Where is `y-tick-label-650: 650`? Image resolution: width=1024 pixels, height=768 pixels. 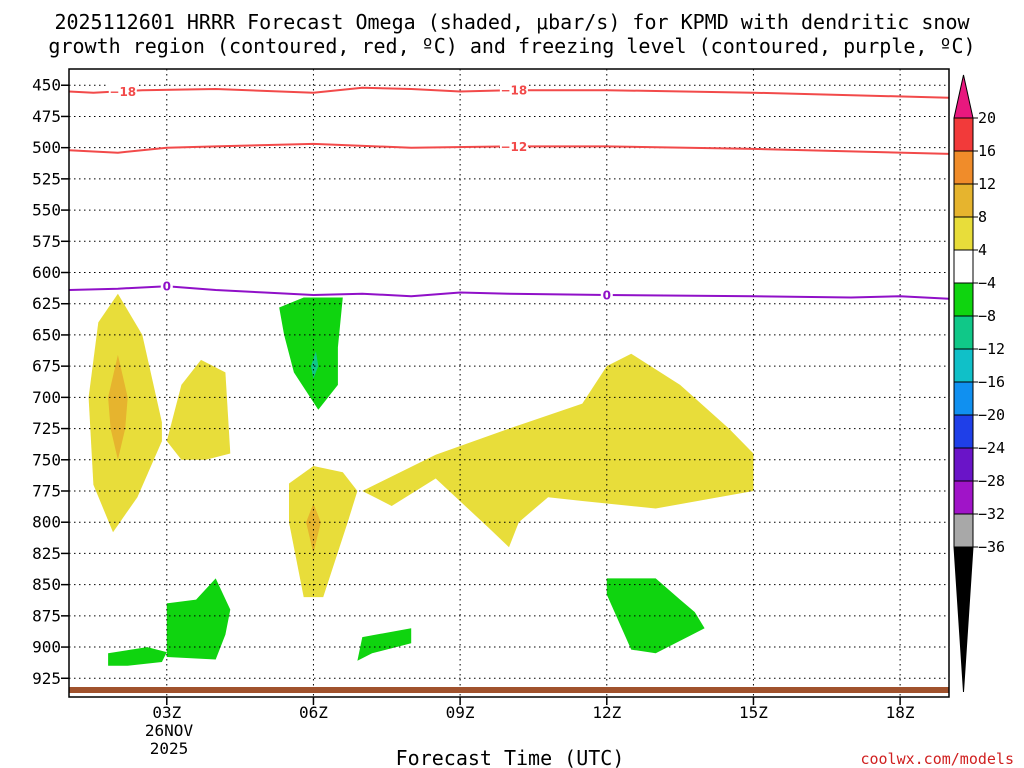
y-tick-label-650: 650 is located at coordinates (46, 334).